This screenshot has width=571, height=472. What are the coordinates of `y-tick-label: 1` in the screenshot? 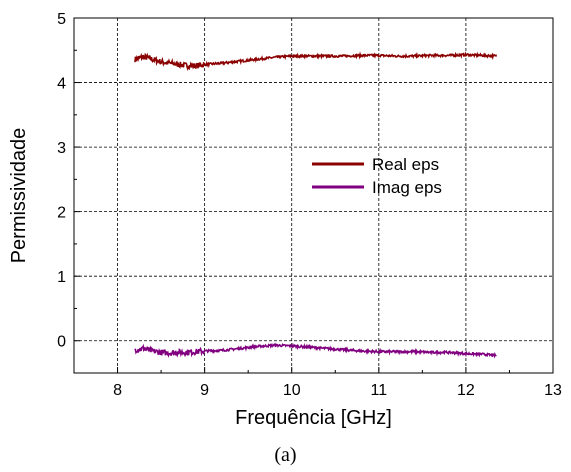 It's located at (61, 277).